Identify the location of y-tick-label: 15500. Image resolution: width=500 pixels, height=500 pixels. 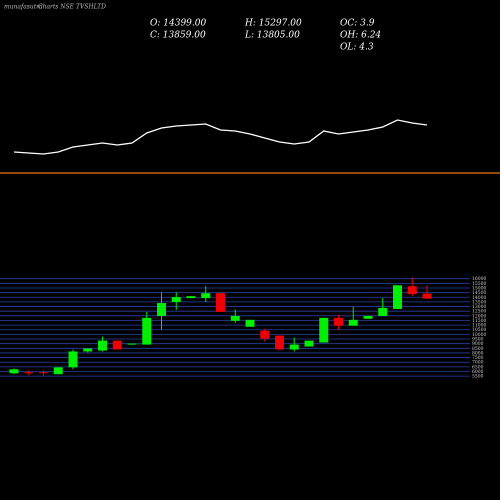
(479, 284).